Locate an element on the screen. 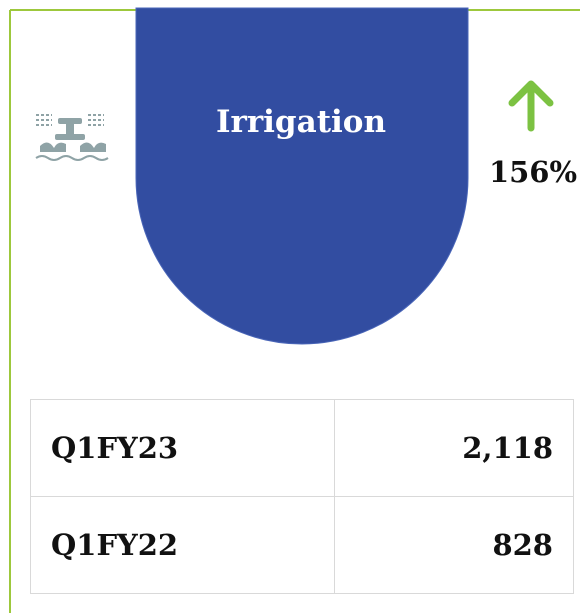 The width and height of the screenshot is (587, 613). irrigation-icon is located at coordinates (72, 137).